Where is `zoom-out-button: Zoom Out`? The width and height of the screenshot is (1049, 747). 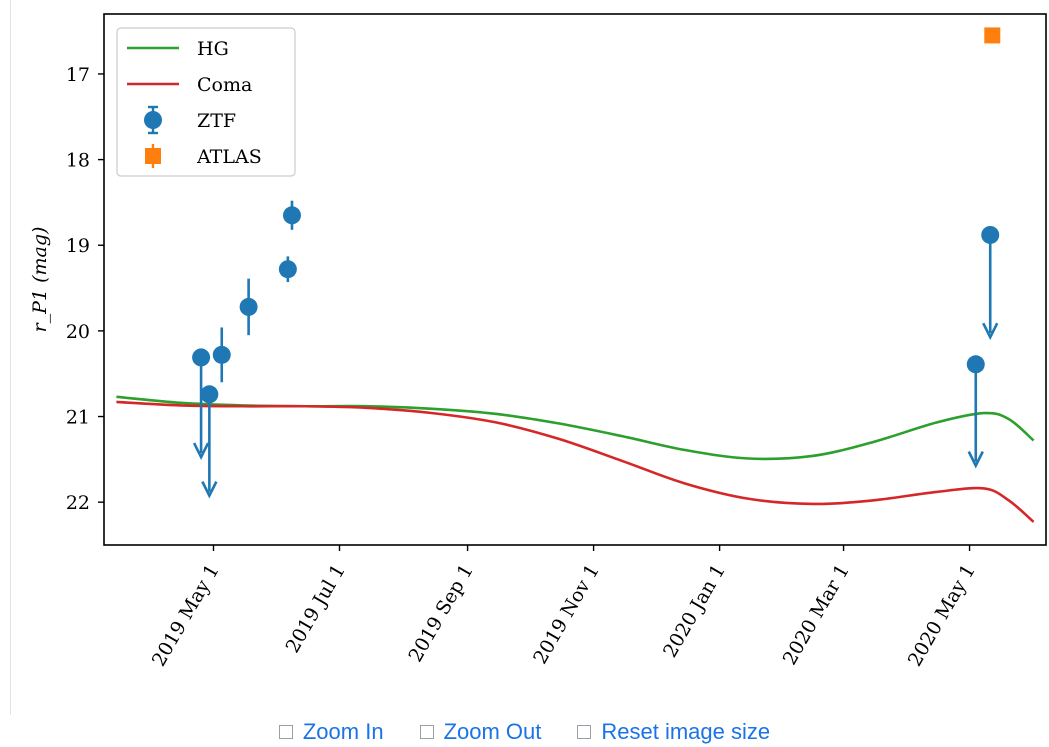
zoom-out-button: Zoom Out is located at coordinates (480, 731).